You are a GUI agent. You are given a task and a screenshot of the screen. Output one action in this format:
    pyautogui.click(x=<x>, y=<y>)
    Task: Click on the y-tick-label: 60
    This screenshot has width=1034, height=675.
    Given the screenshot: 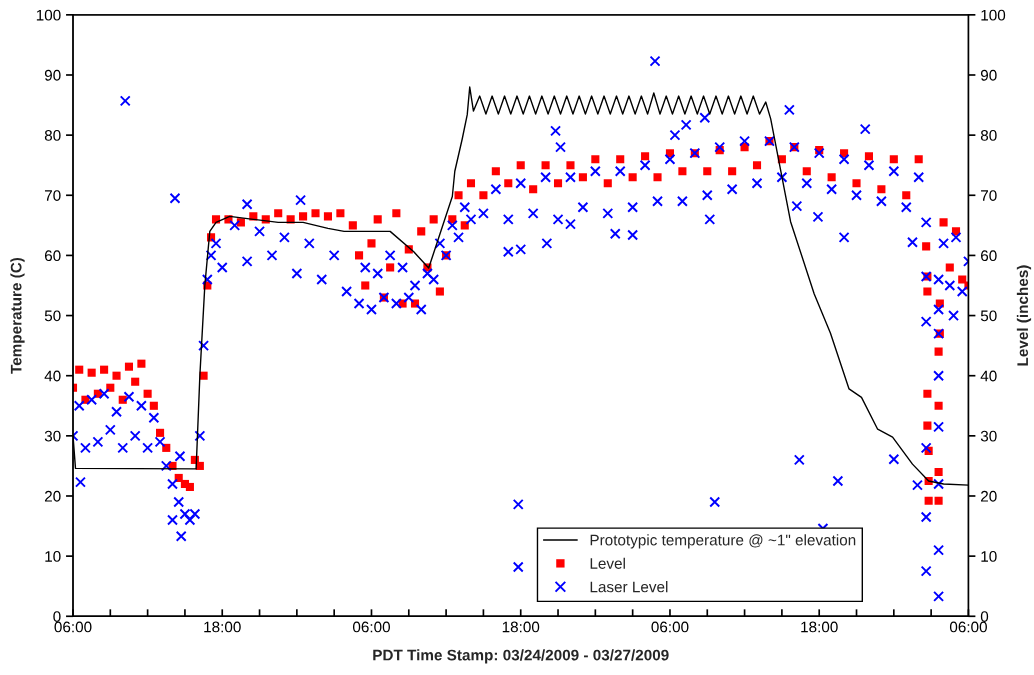 What is the action you would take?
    pyautogui.click(x=52, y=256)
    